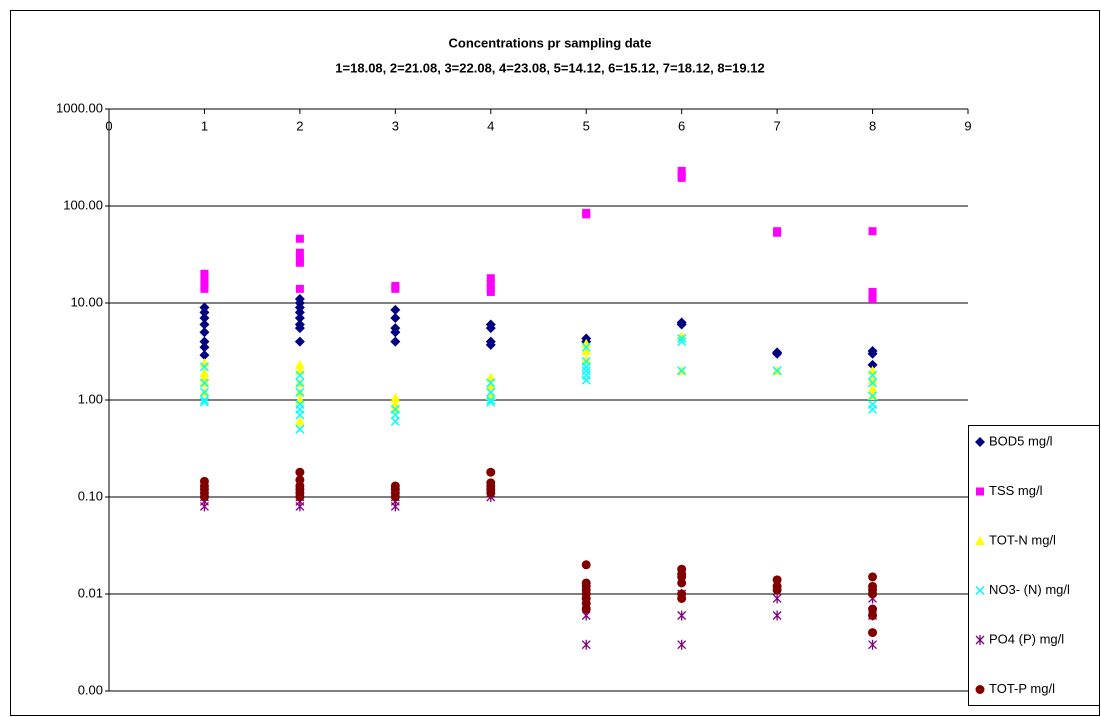  What do you see at coordinates (83, 204) in the screenshot?
I see `y-tick-label: 100.00` at bounding box center [83, 204].